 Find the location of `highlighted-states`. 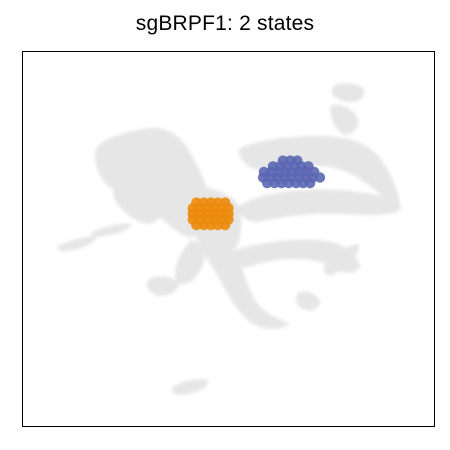

highlighted-states is located at coordinates (256, 193).